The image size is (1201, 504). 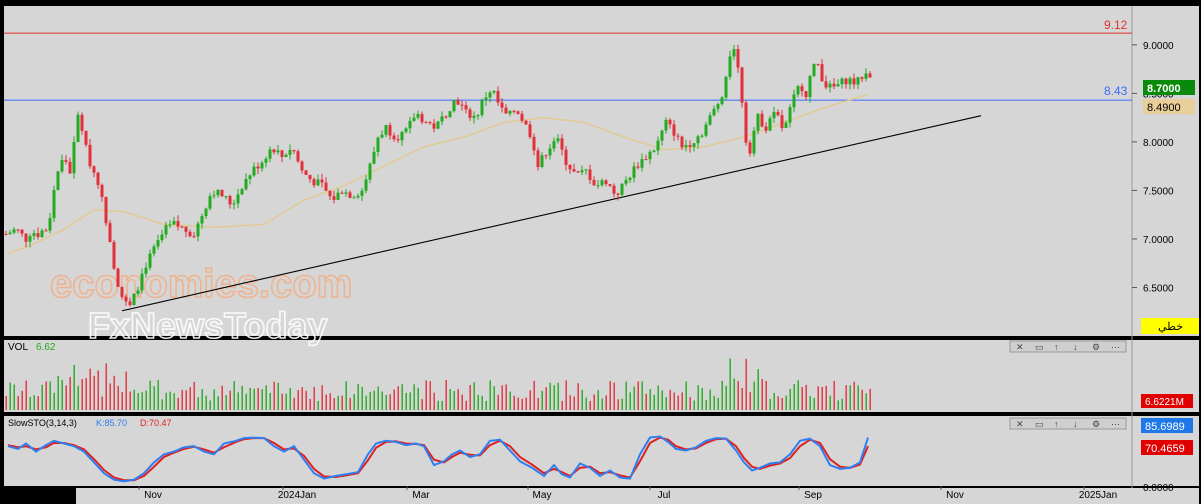 What do you see at coordinates (568, 376) in the screenshot?
I see `volume-panel` at bounding box center [568, 376].